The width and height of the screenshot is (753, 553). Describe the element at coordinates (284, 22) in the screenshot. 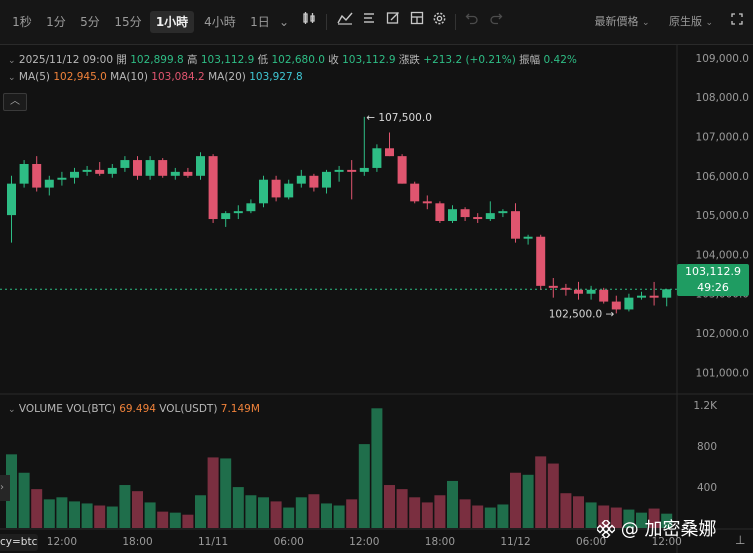

I see `more-intervals-chevron-down-icon: ⌄` at that location.